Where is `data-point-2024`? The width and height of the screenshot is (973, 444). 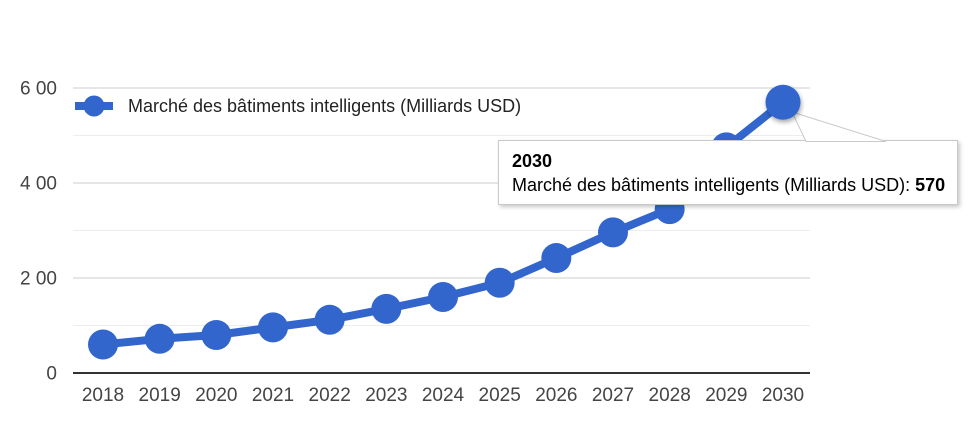
data-point-2024 is located at coordinates (443, 297).